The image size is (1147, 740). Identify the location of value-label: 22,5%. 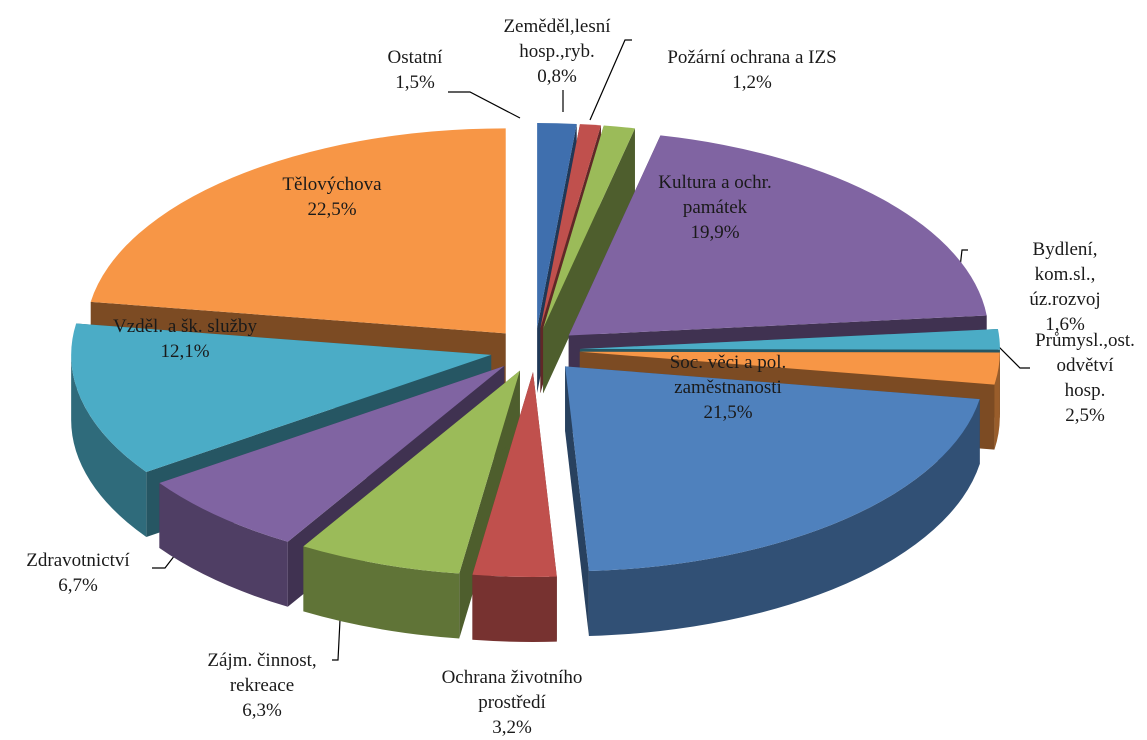
(332, 209).